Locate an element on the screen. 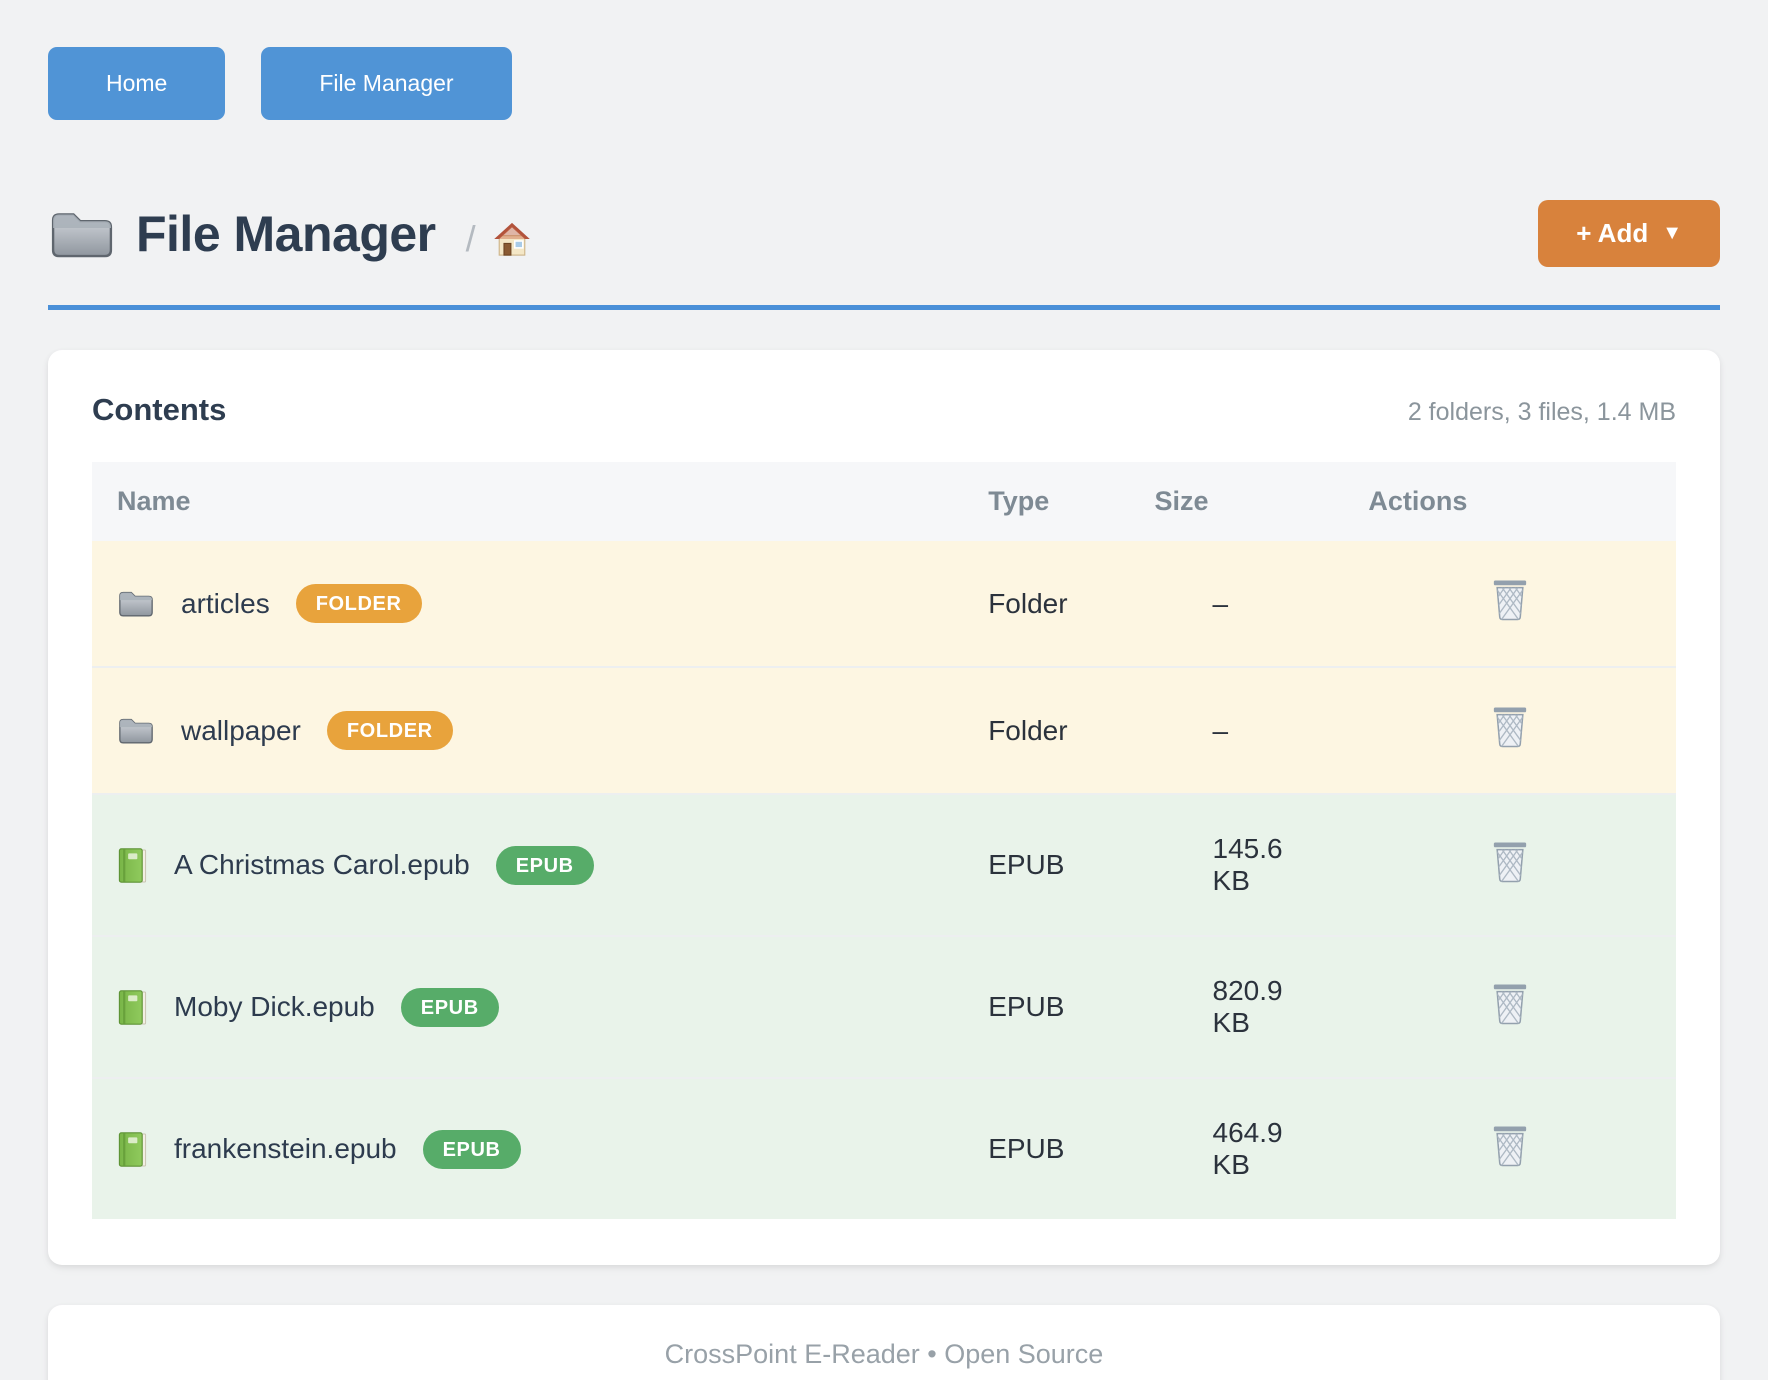  column-header-name: Name is located at coordinates (528, 501).